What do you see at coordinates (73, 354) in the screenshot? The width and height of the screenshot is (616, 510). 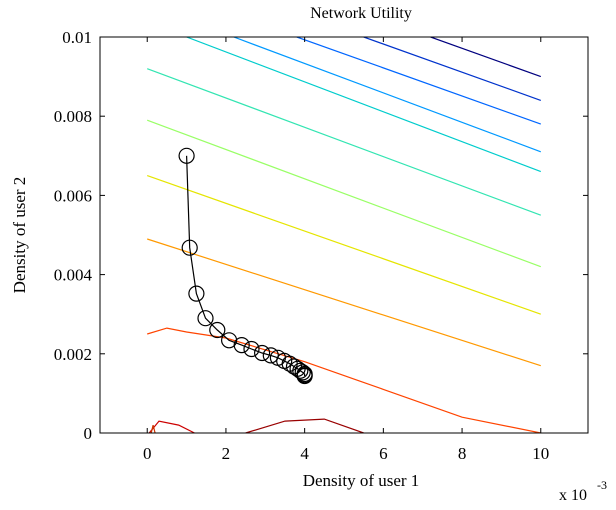 I see `y-tick-label-1: 0.002` at bounding box center [73, 354].